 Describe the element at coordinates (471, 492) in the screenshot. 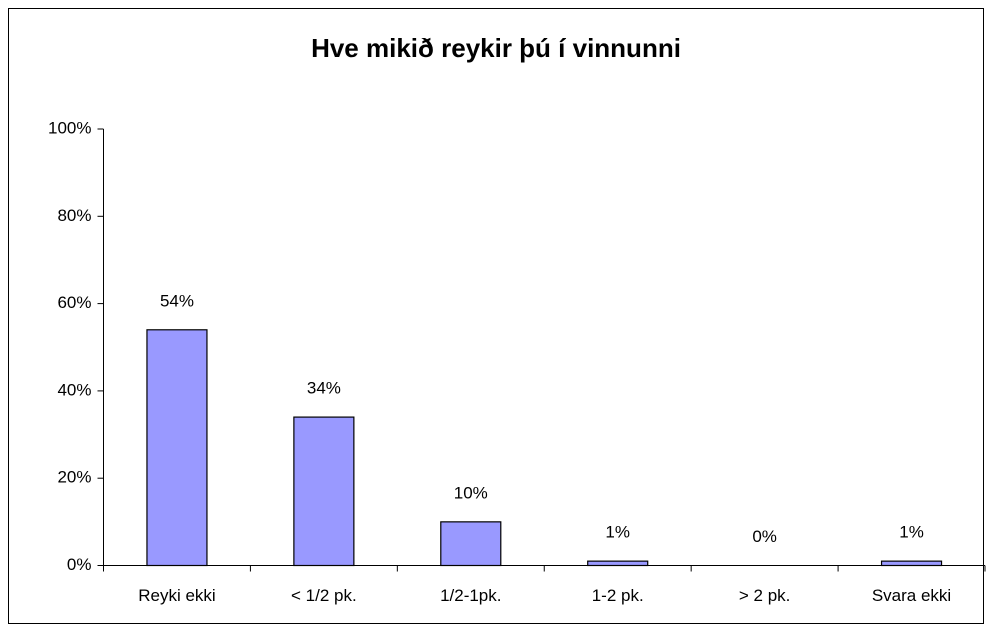

I see `value-label: 10%` at that location.